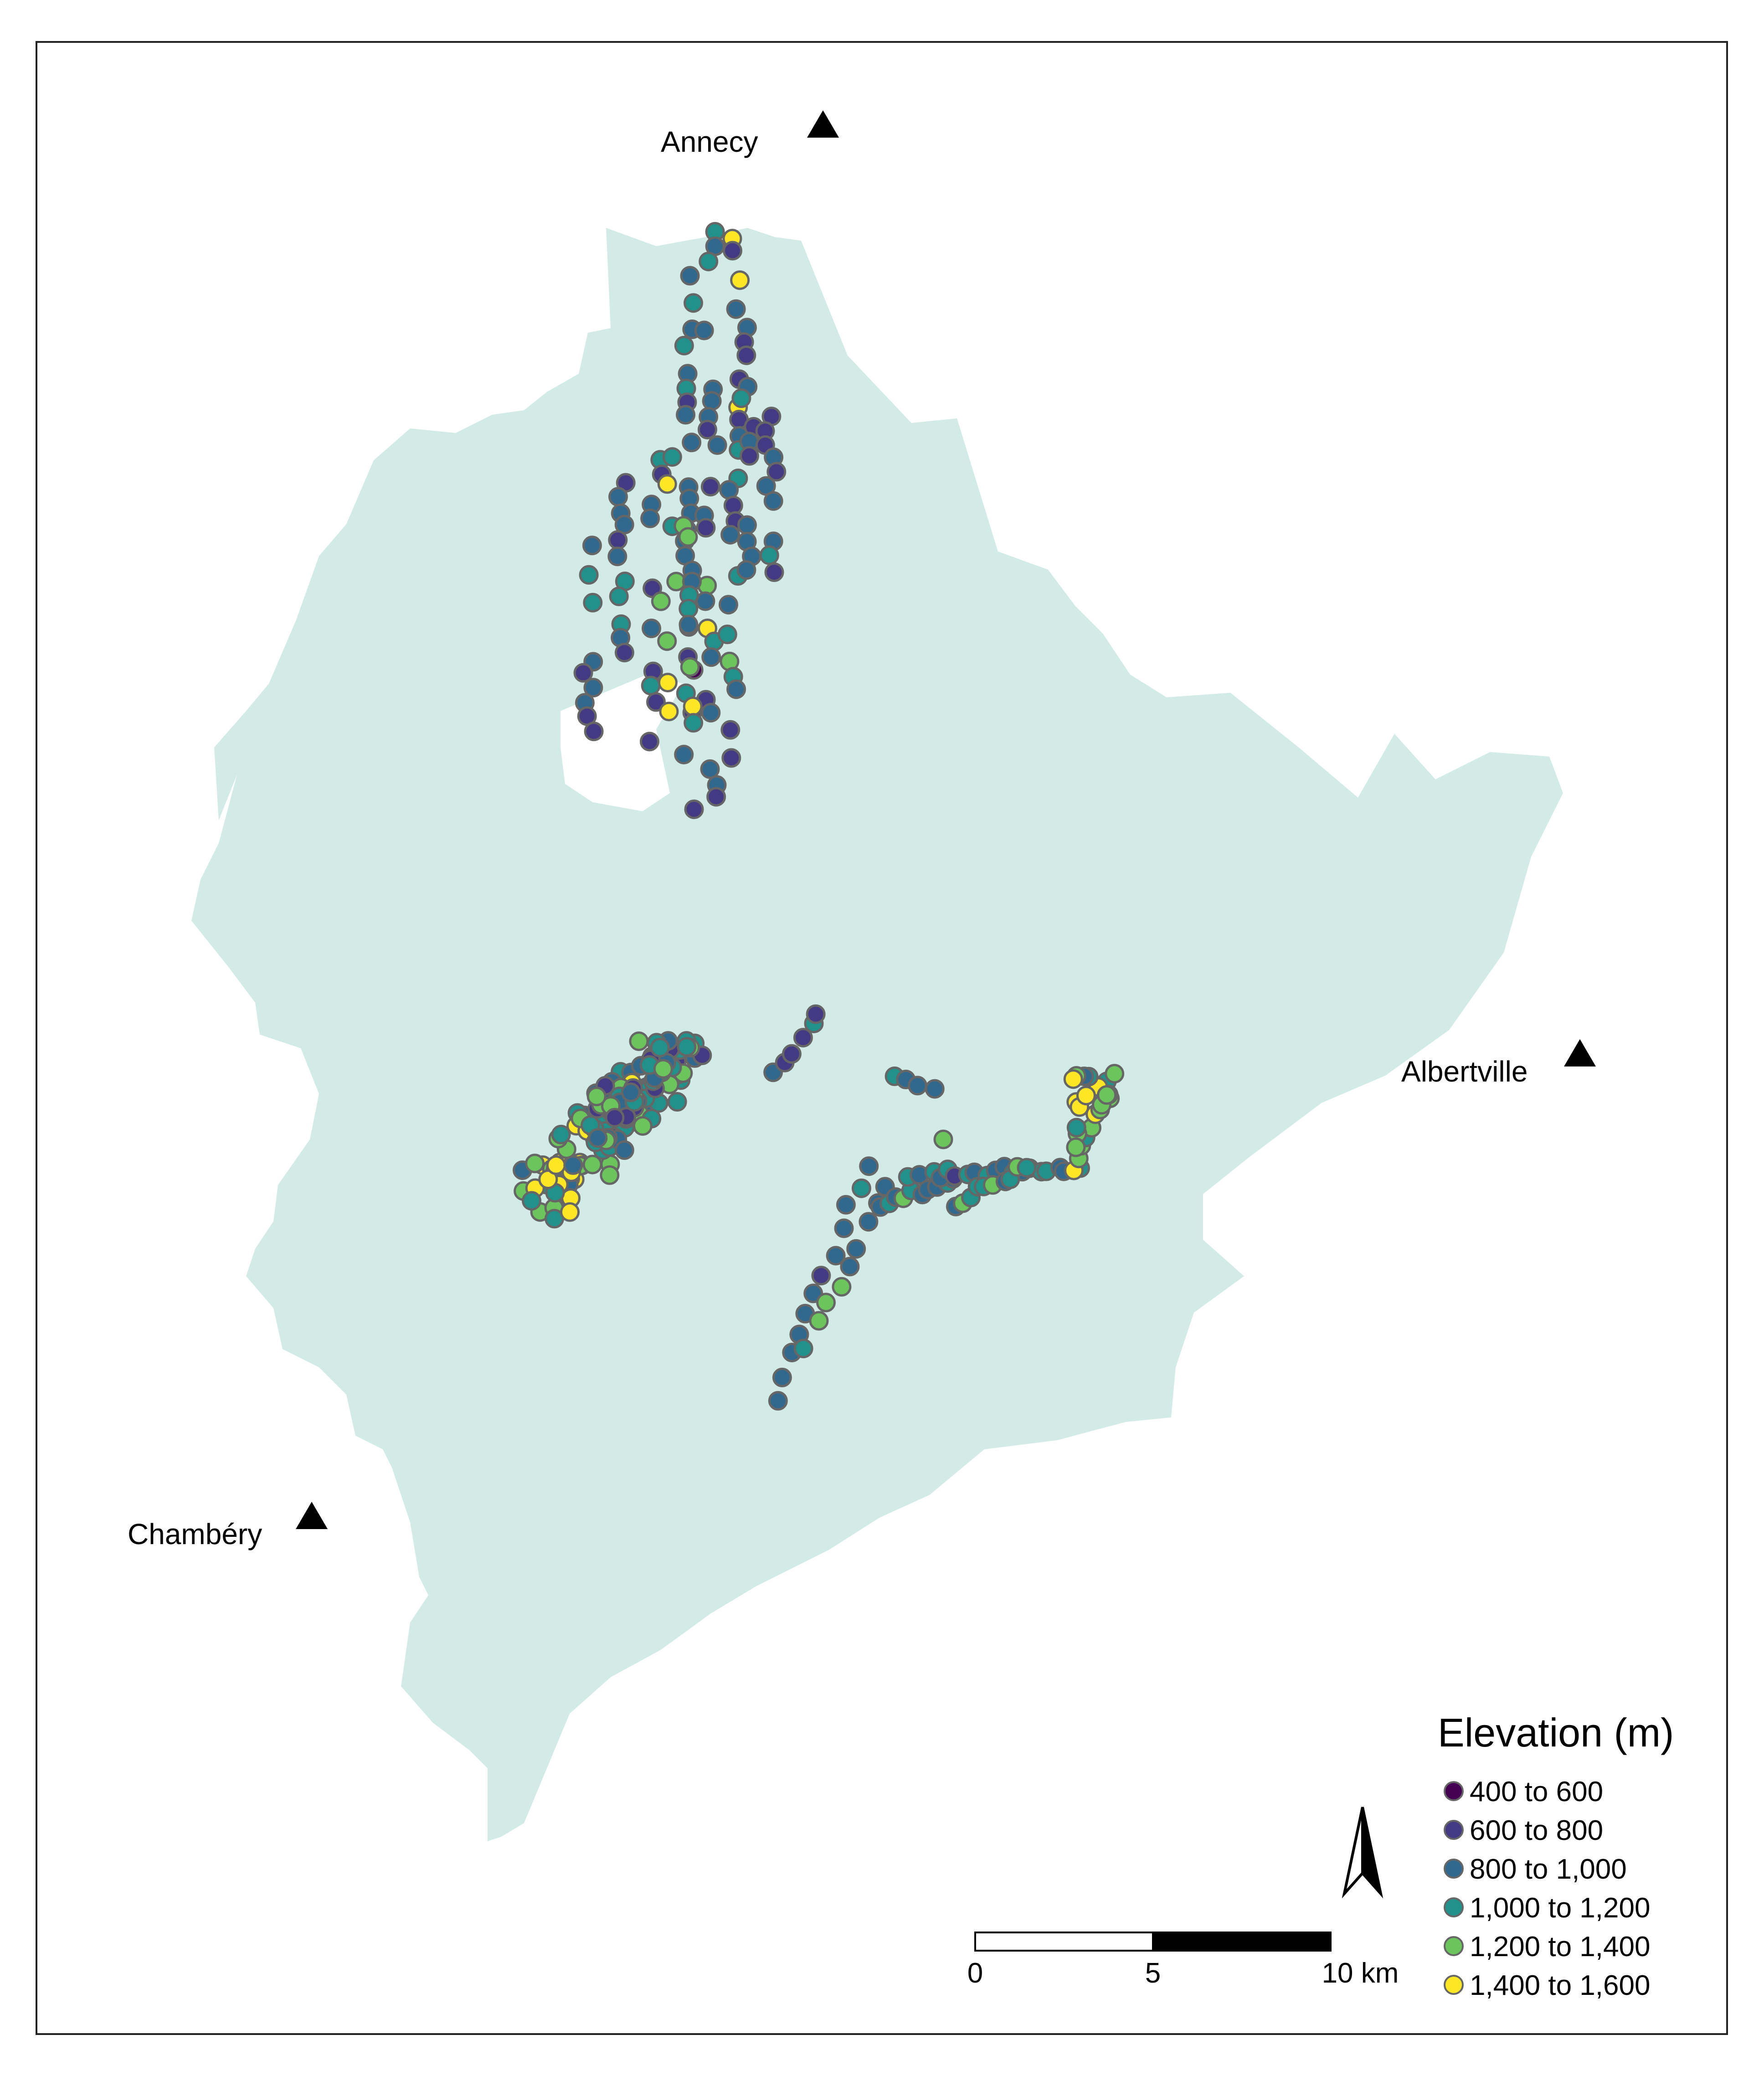  What do you see at coordinates (709, 141) in the screenshot?
I see `city-label: Annecy` at bounding box center [709, 141].